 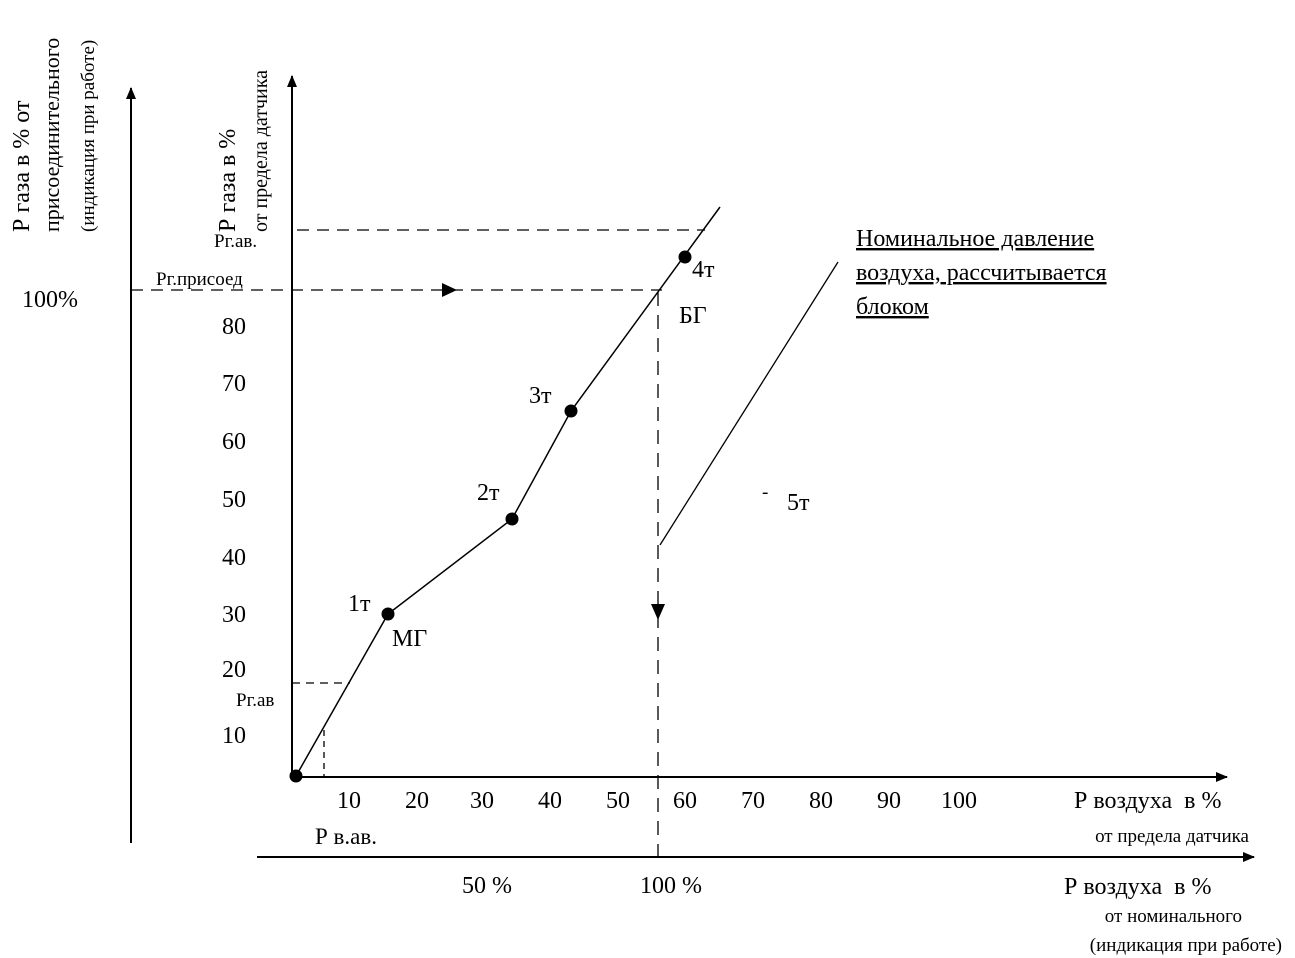 What do you see at coordinates (1172, 836) in the screenshot?
I see `x-axis-sensor-label-2: от предела датчика` at bounding box center [1172, 836].